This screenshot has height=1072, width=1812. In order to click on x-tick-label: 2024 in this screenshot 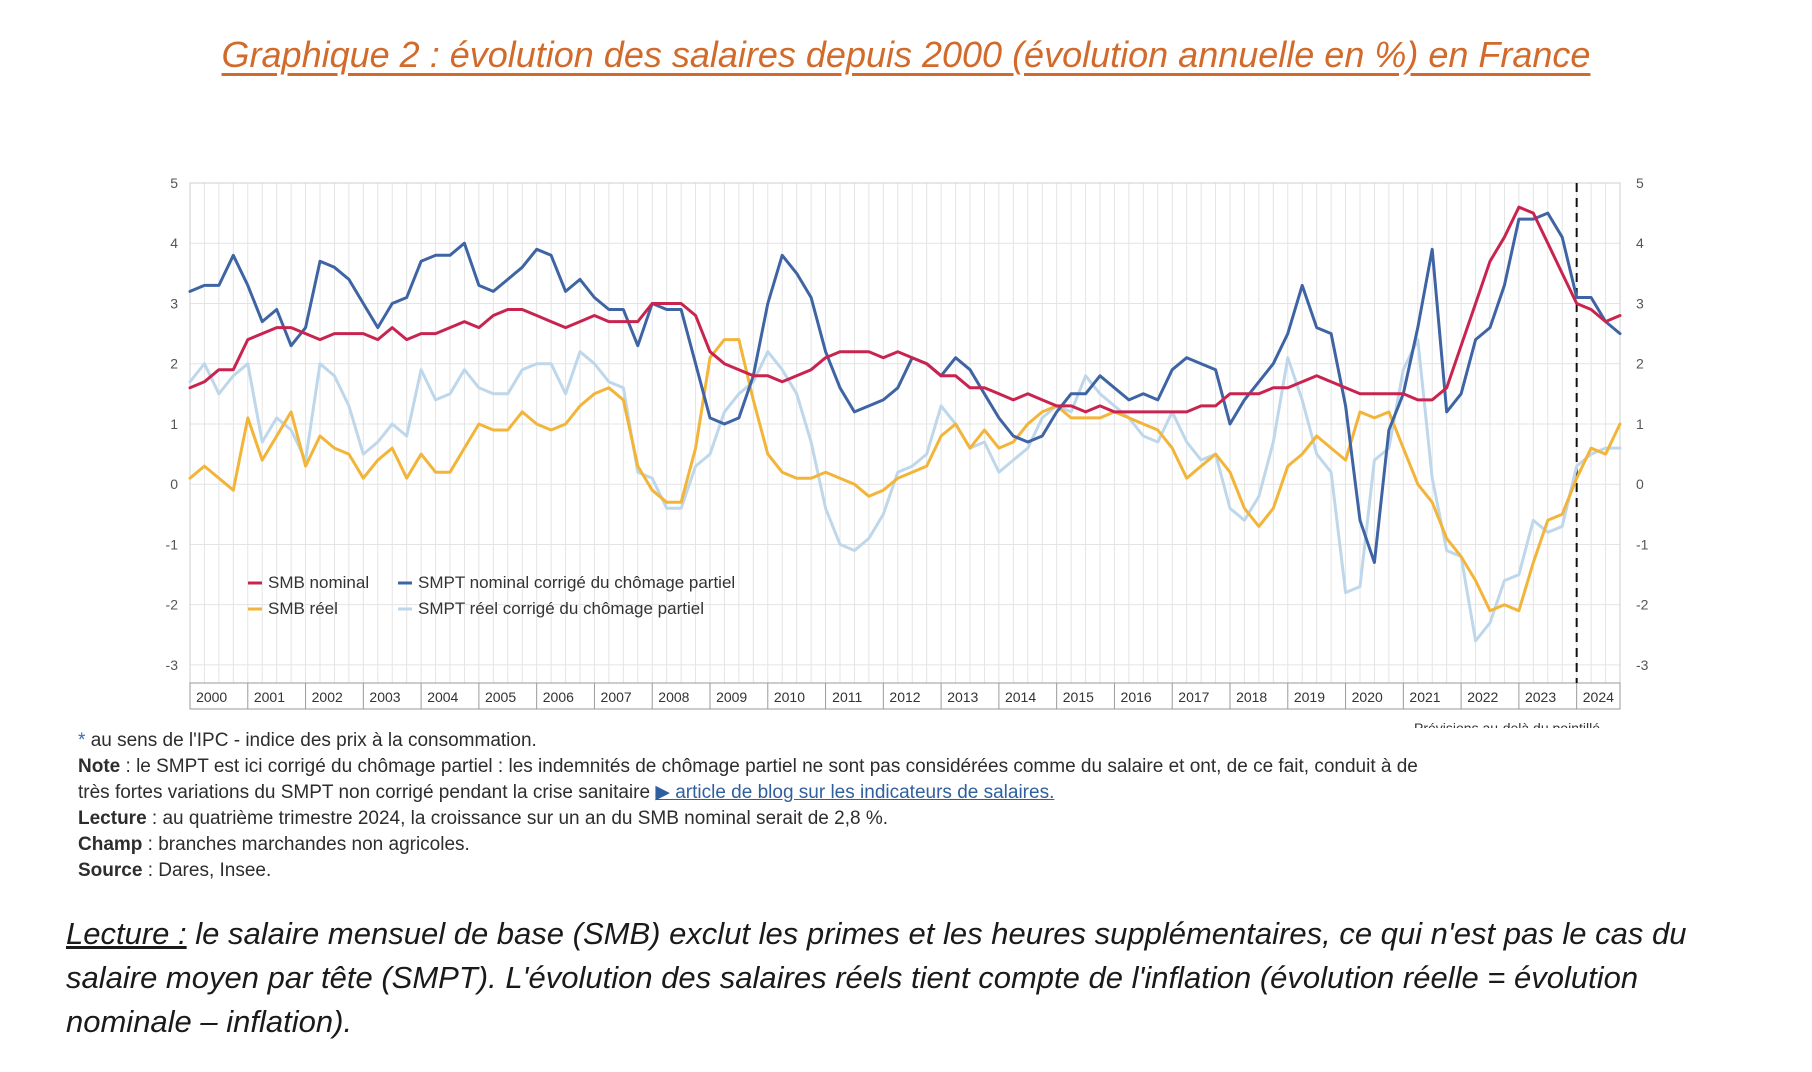, I will do `click(1598, 697)`.